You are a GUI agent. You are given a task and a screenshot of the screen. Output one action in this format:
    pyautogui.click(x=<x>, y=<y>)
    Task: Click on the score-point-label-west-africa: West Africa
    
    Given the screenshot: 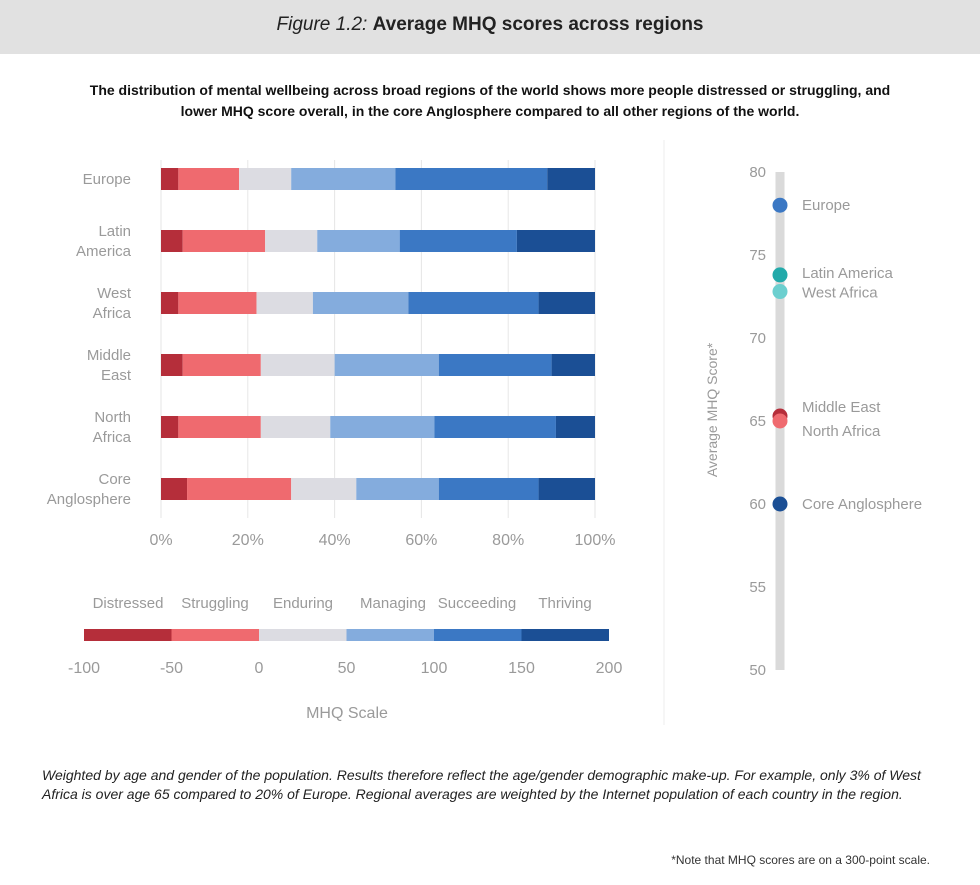 What is the action you would take?
    pyautogui.click(x=840, y=293)
    